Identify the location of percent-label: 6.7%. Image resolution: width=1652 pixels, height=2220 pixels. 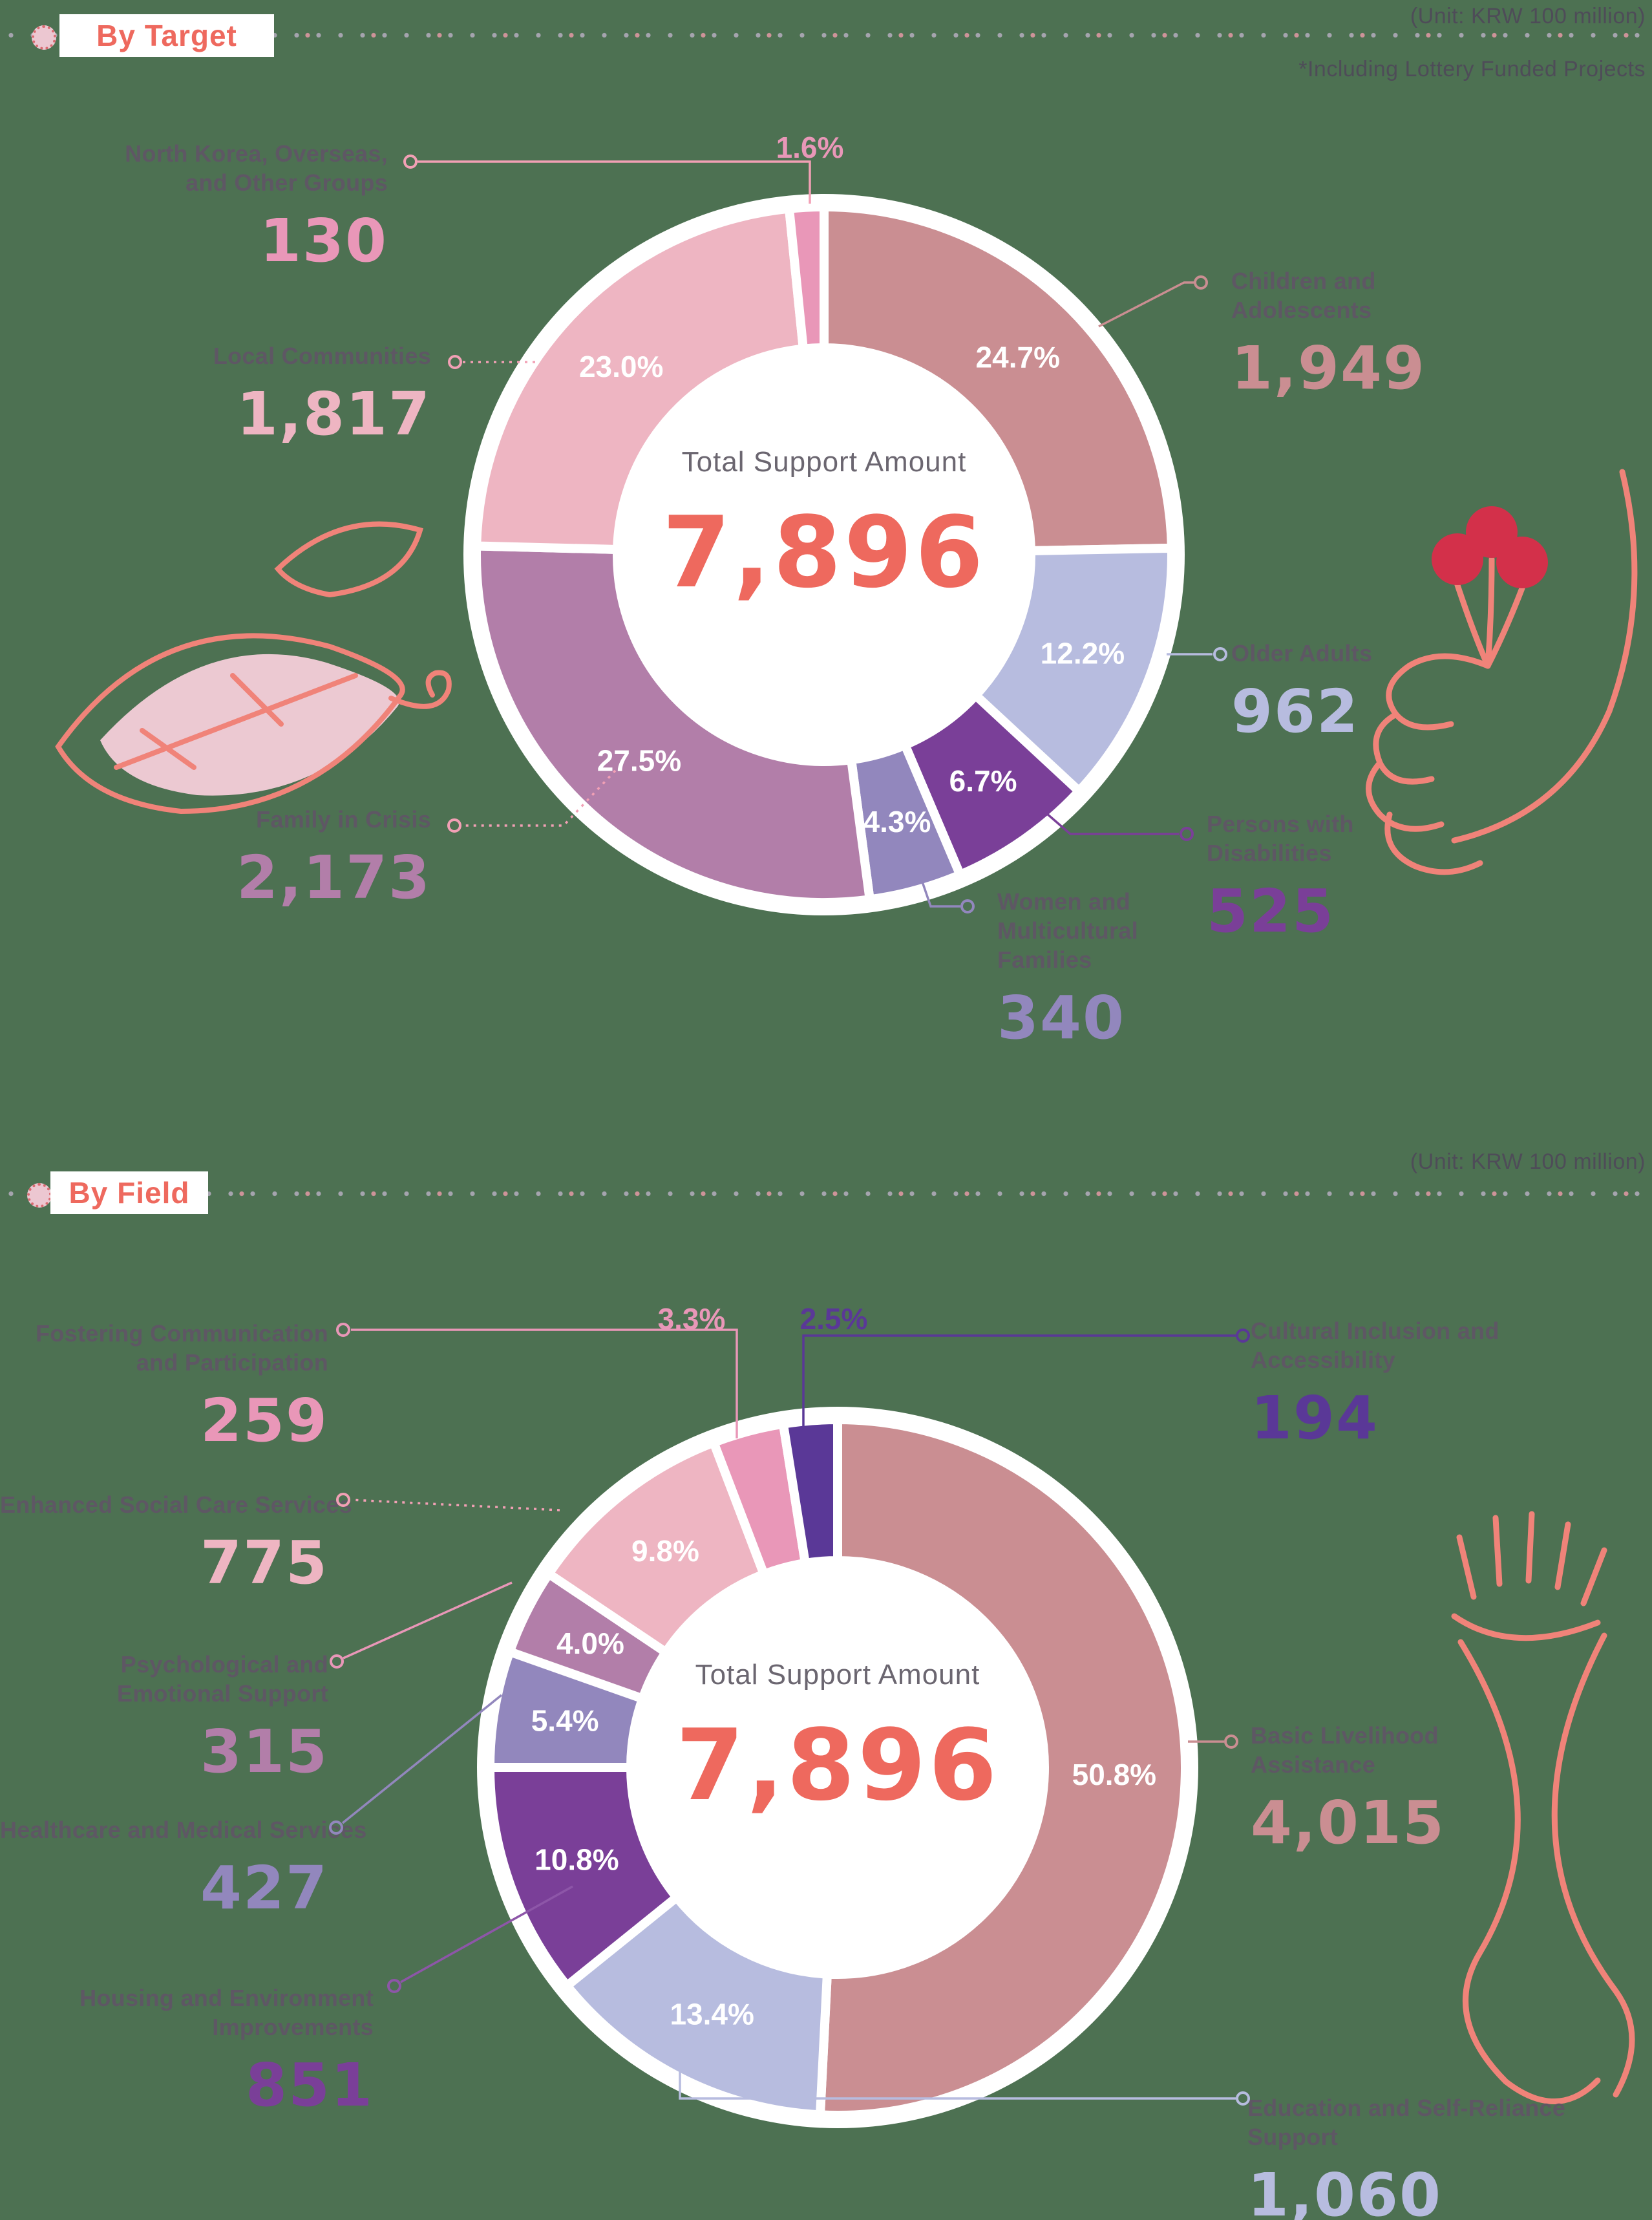
(983, 781).